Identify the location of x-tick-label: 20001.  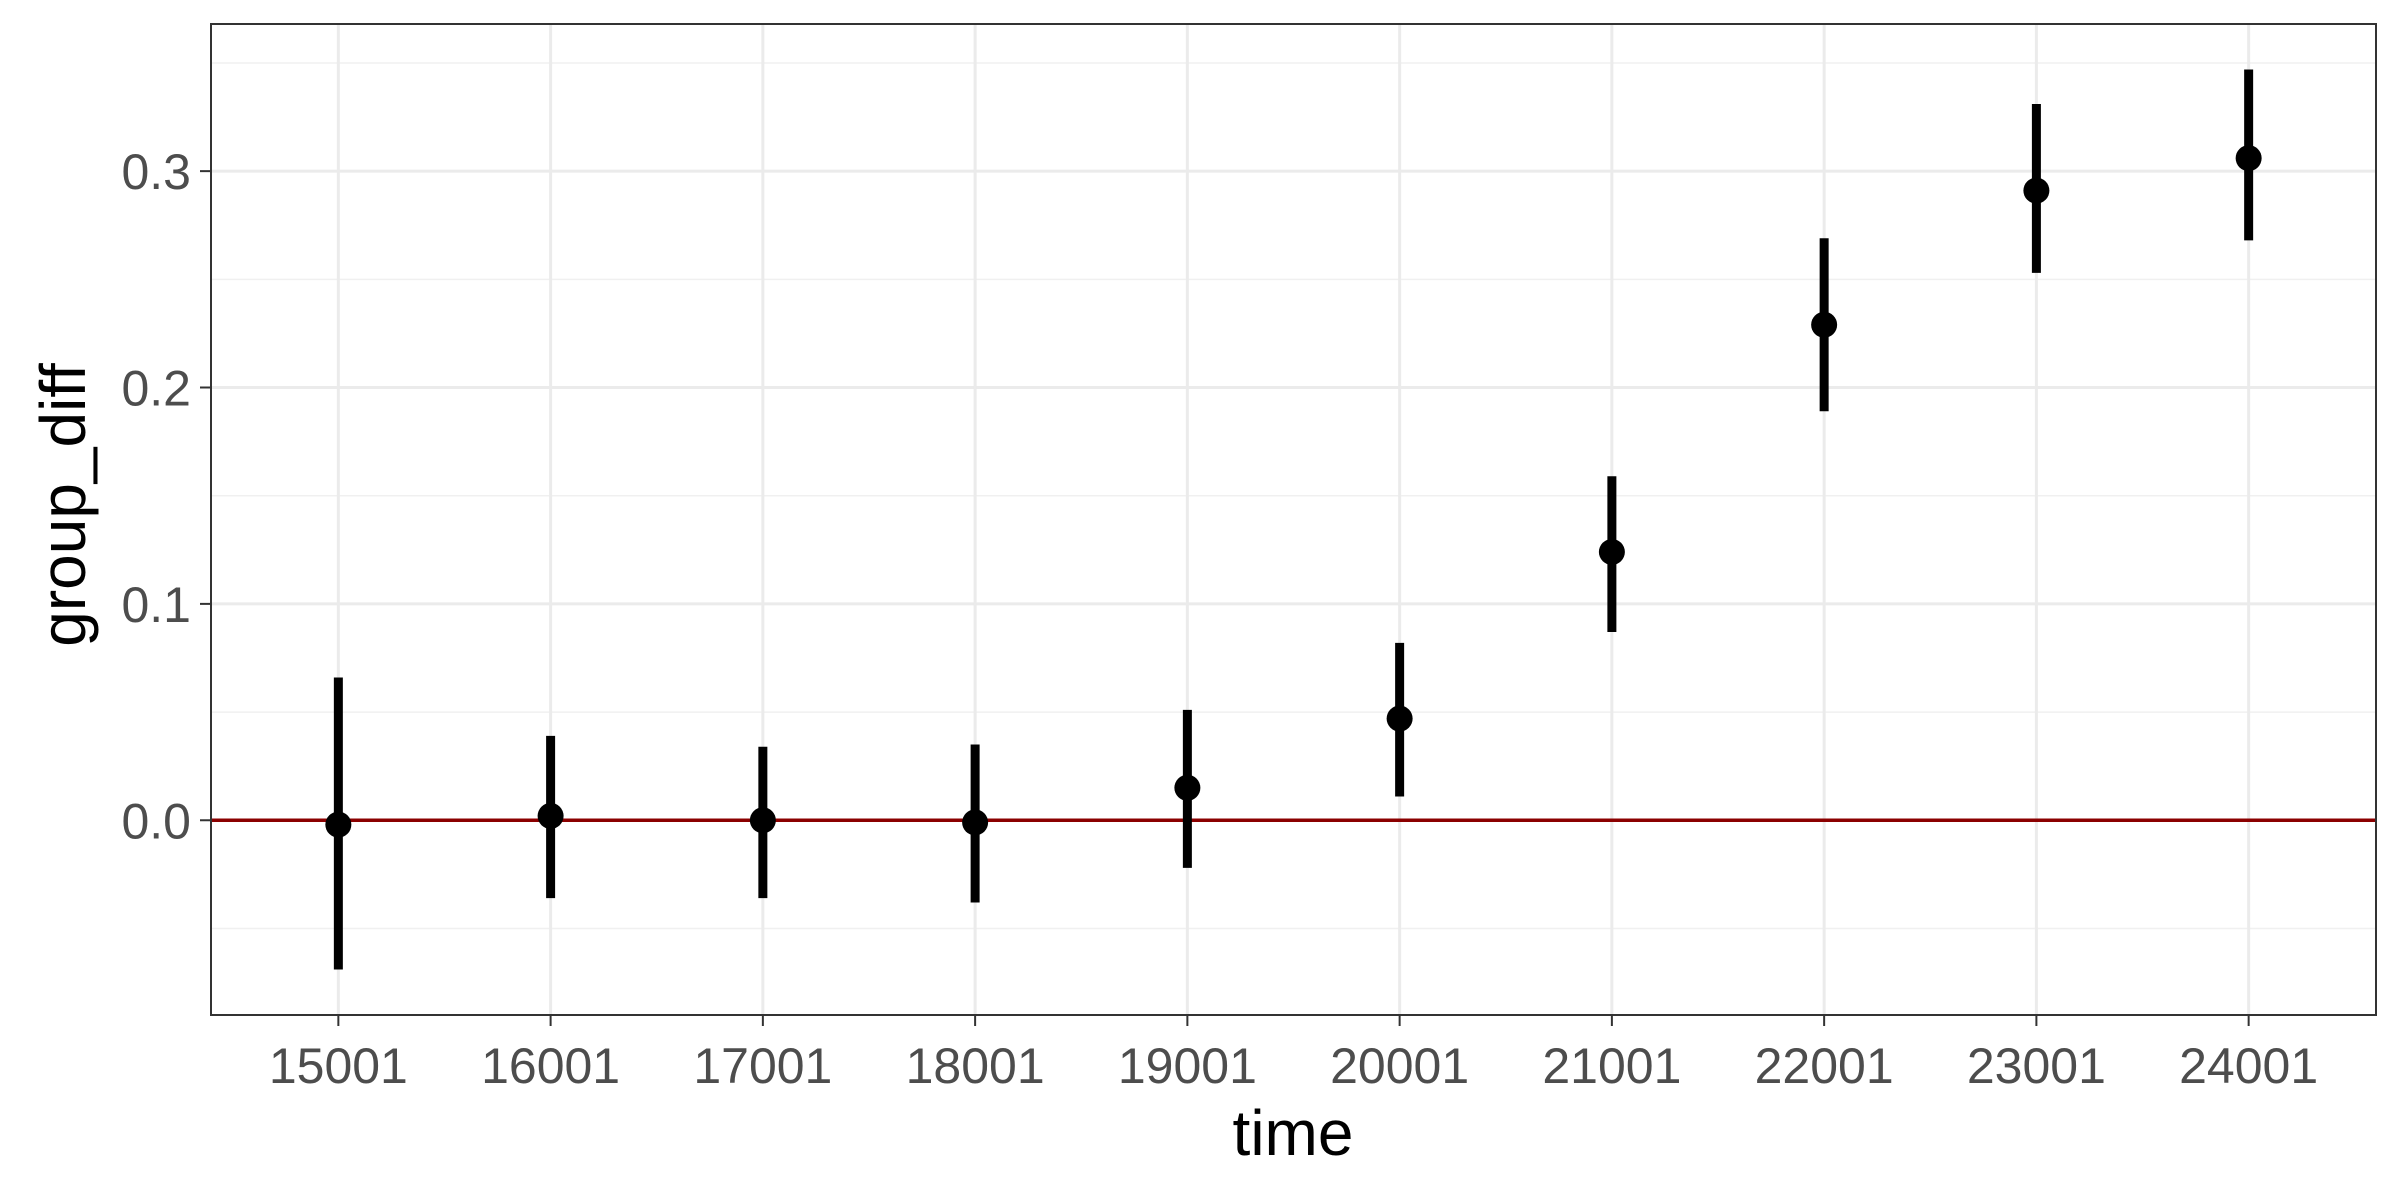
(1399, 1066).